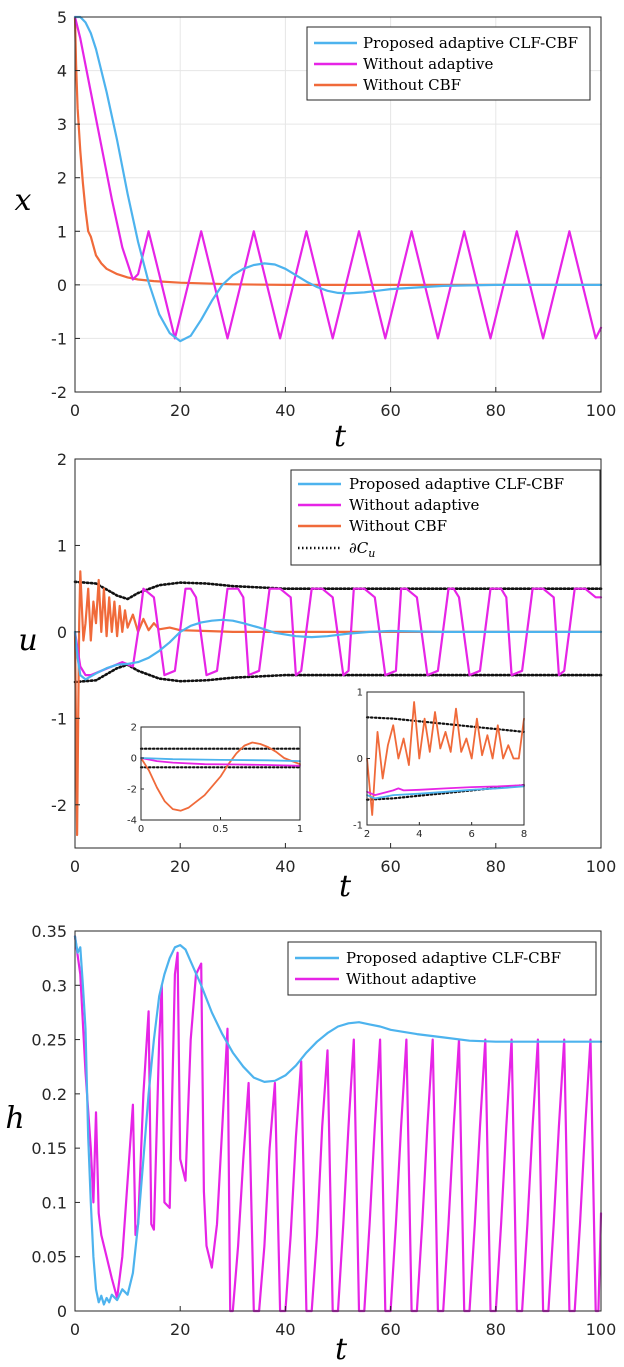 The width and height of the screenshot is (624, 1367). I want to click on panel-x-xtick-label: 80, so click(496, 410).